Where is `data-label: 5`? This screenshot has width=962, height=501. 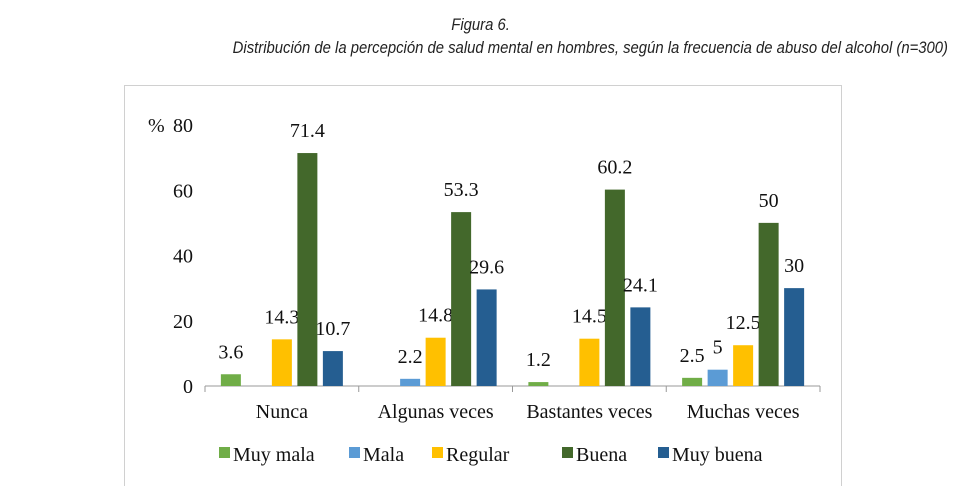
data-label: 5 is located at coordinates (718, 348).